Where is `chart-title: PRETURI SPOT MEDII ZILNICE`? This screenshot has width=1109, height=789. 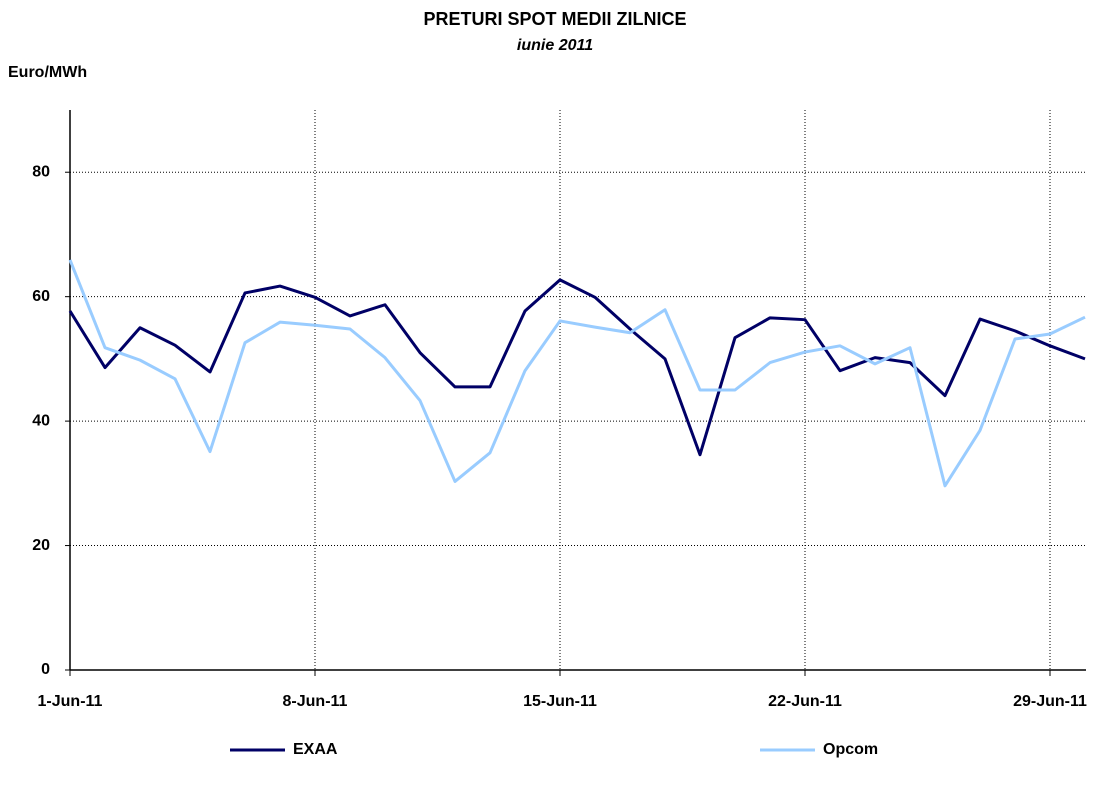 chart-title: PRETURI SPOT MEDII ZILNICE is located at coordinates (554, 19).